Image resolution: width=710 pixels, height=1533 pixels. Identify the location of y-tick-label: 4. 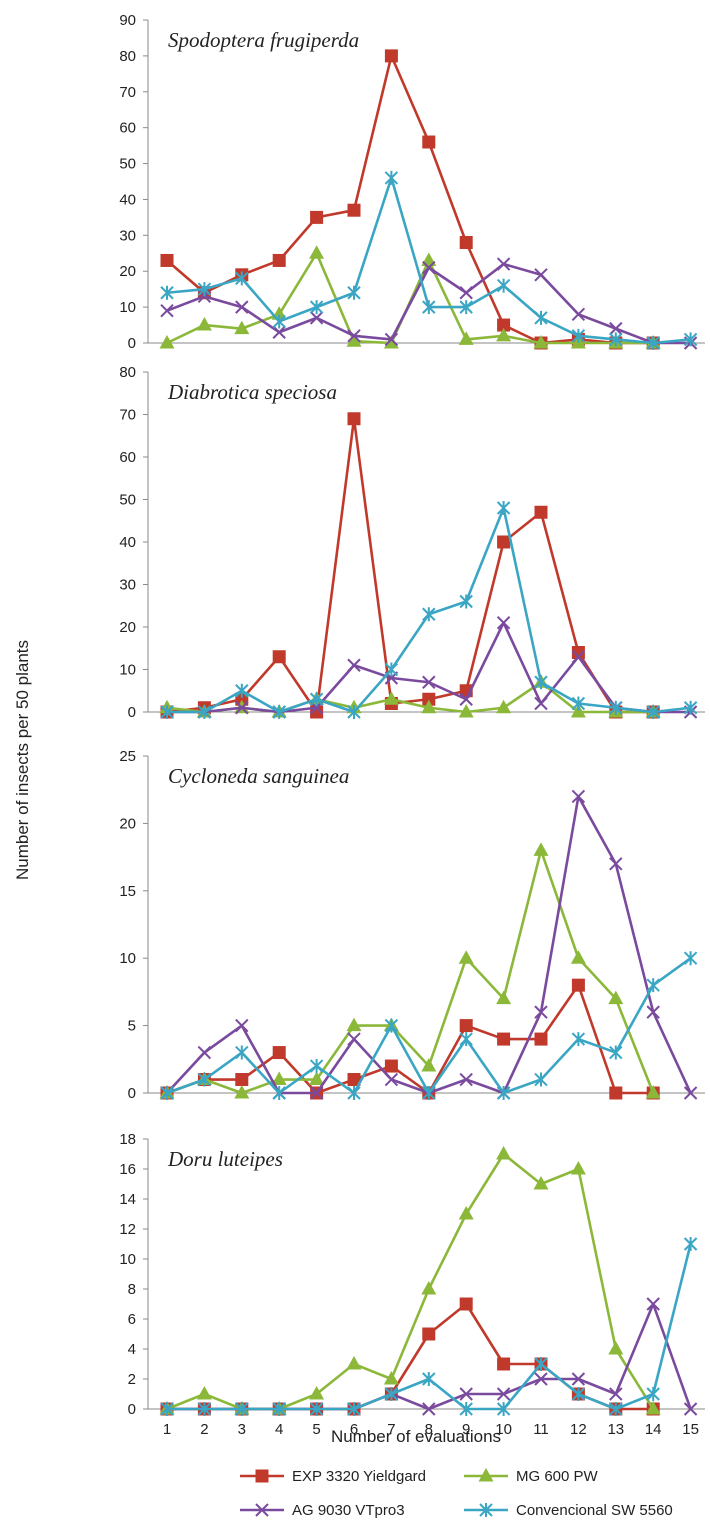
(132, 1349).